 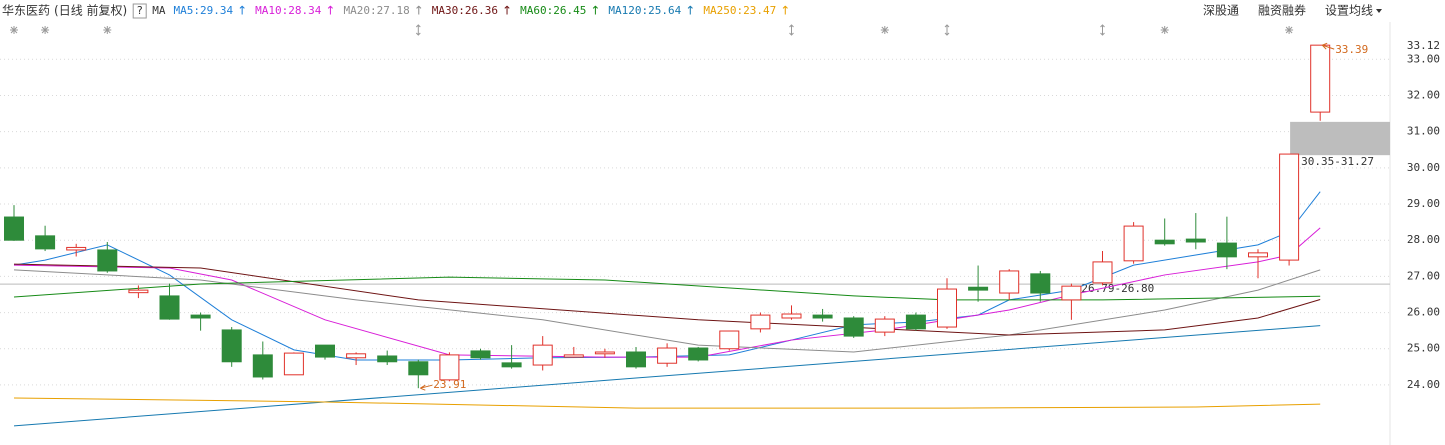 I want to click on legend-value: 25.64, so click(x=664, y=10).